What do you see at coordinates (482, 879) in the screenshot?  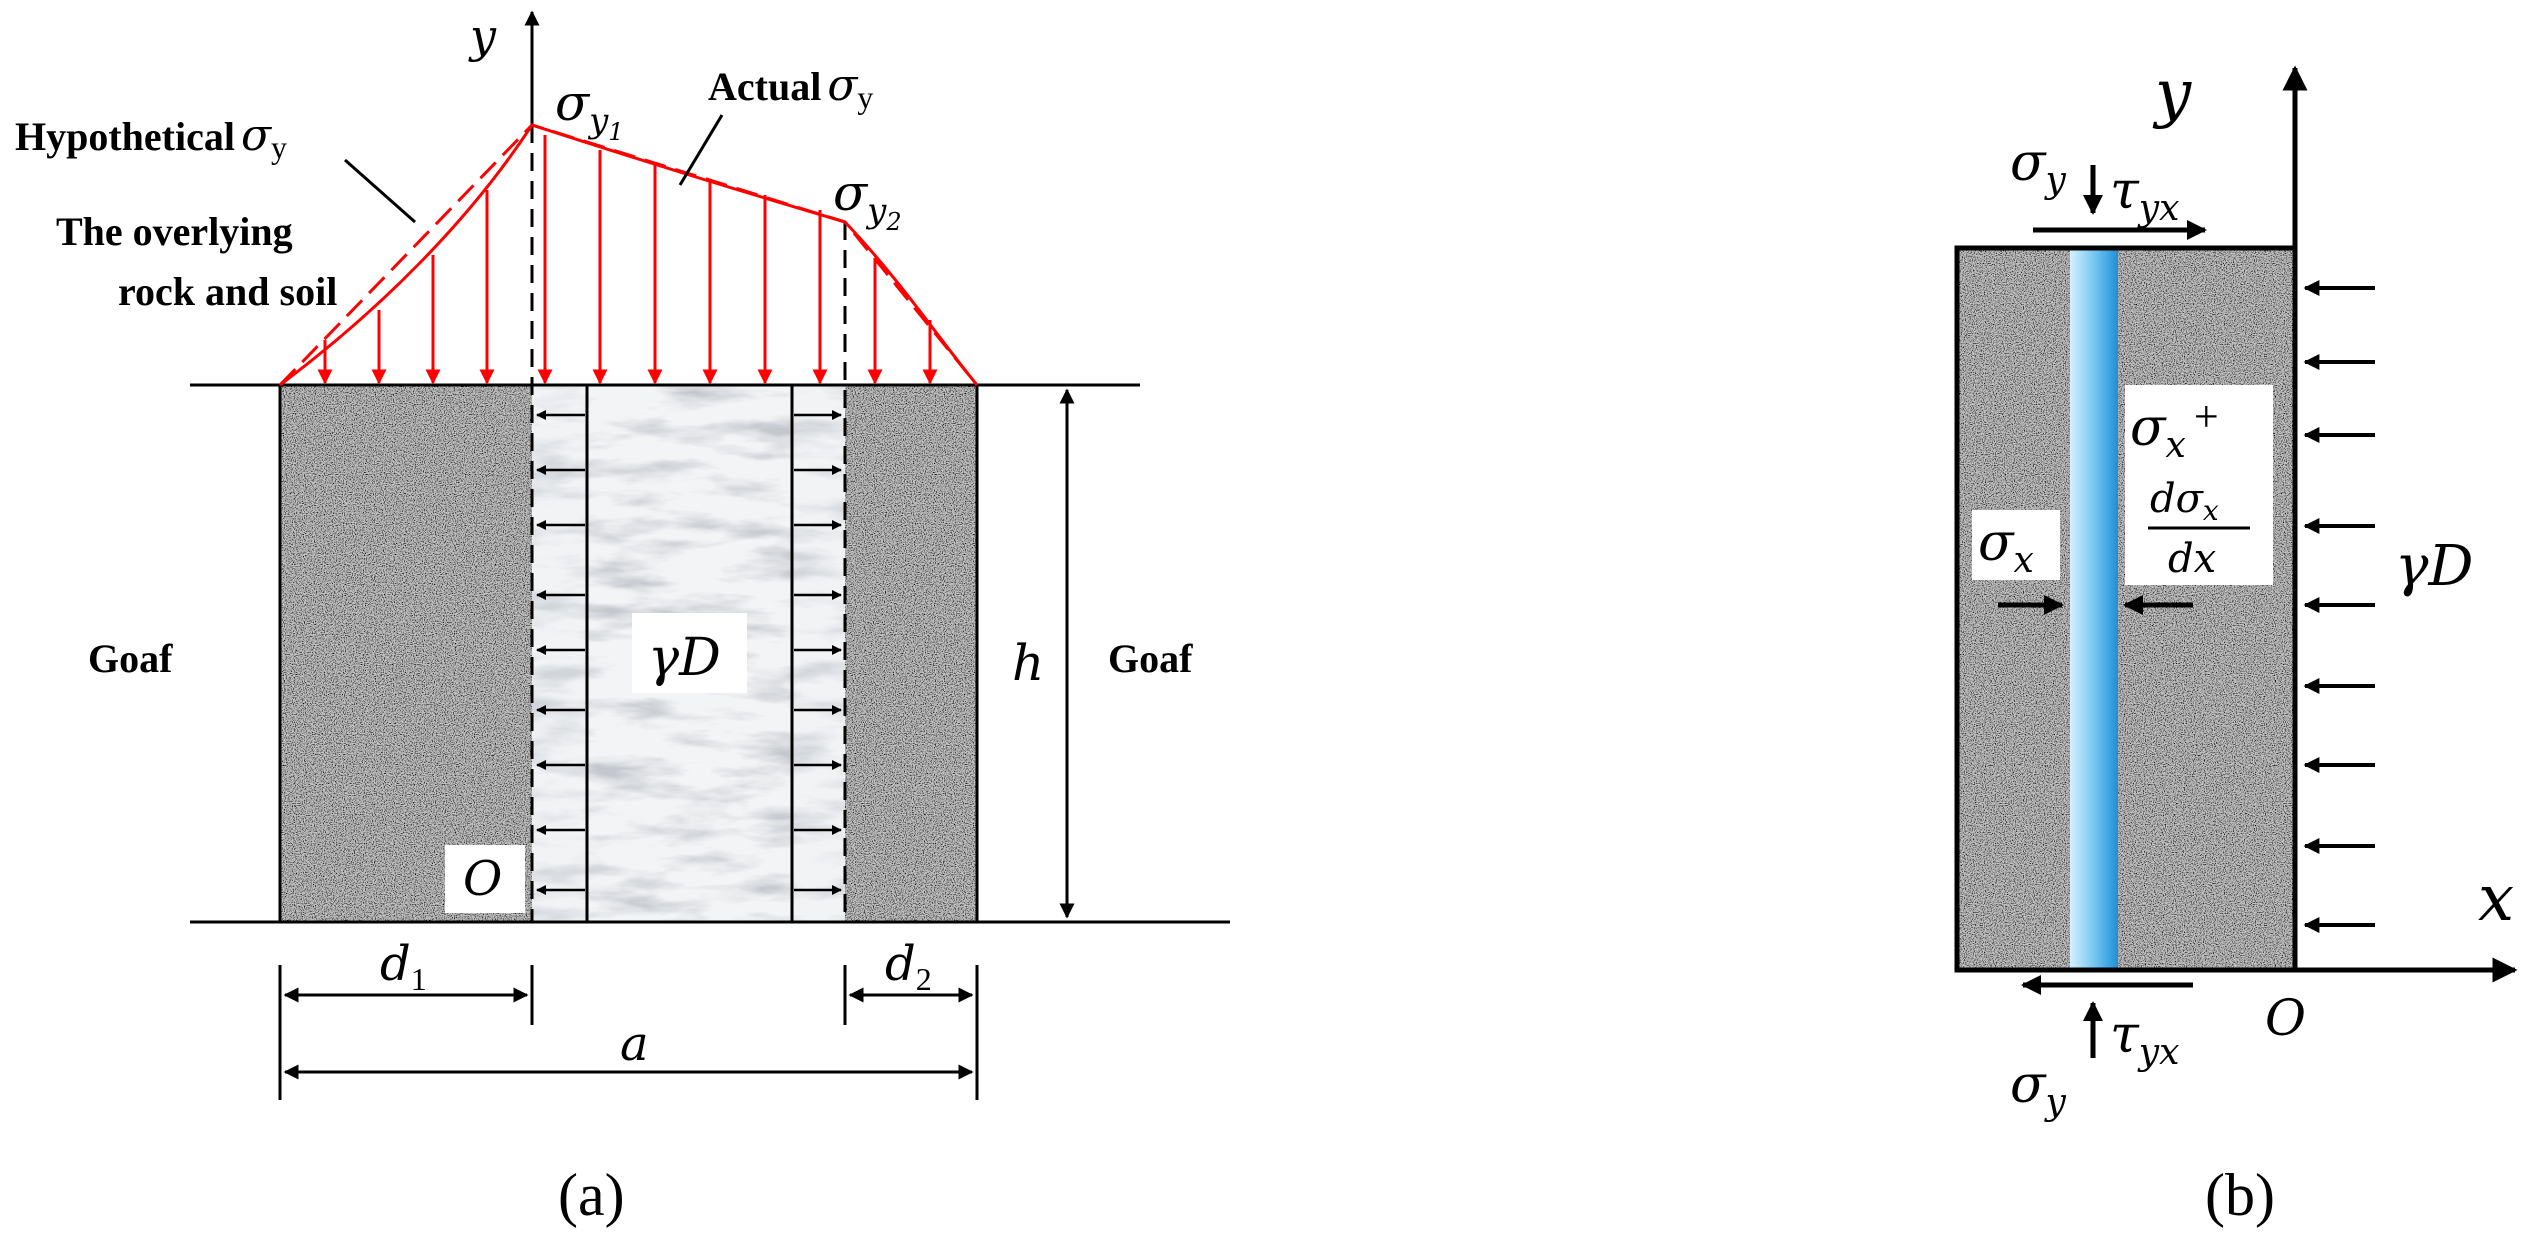 I see `origin-label-a: O` at bounding box center [482, 879].